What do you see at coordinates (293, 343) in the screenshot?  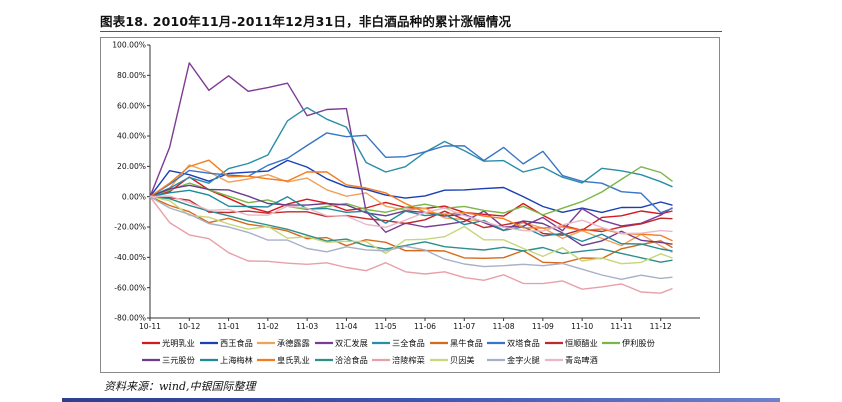 I see `legend-label: 承德露露` at bounding box center [293, 343].